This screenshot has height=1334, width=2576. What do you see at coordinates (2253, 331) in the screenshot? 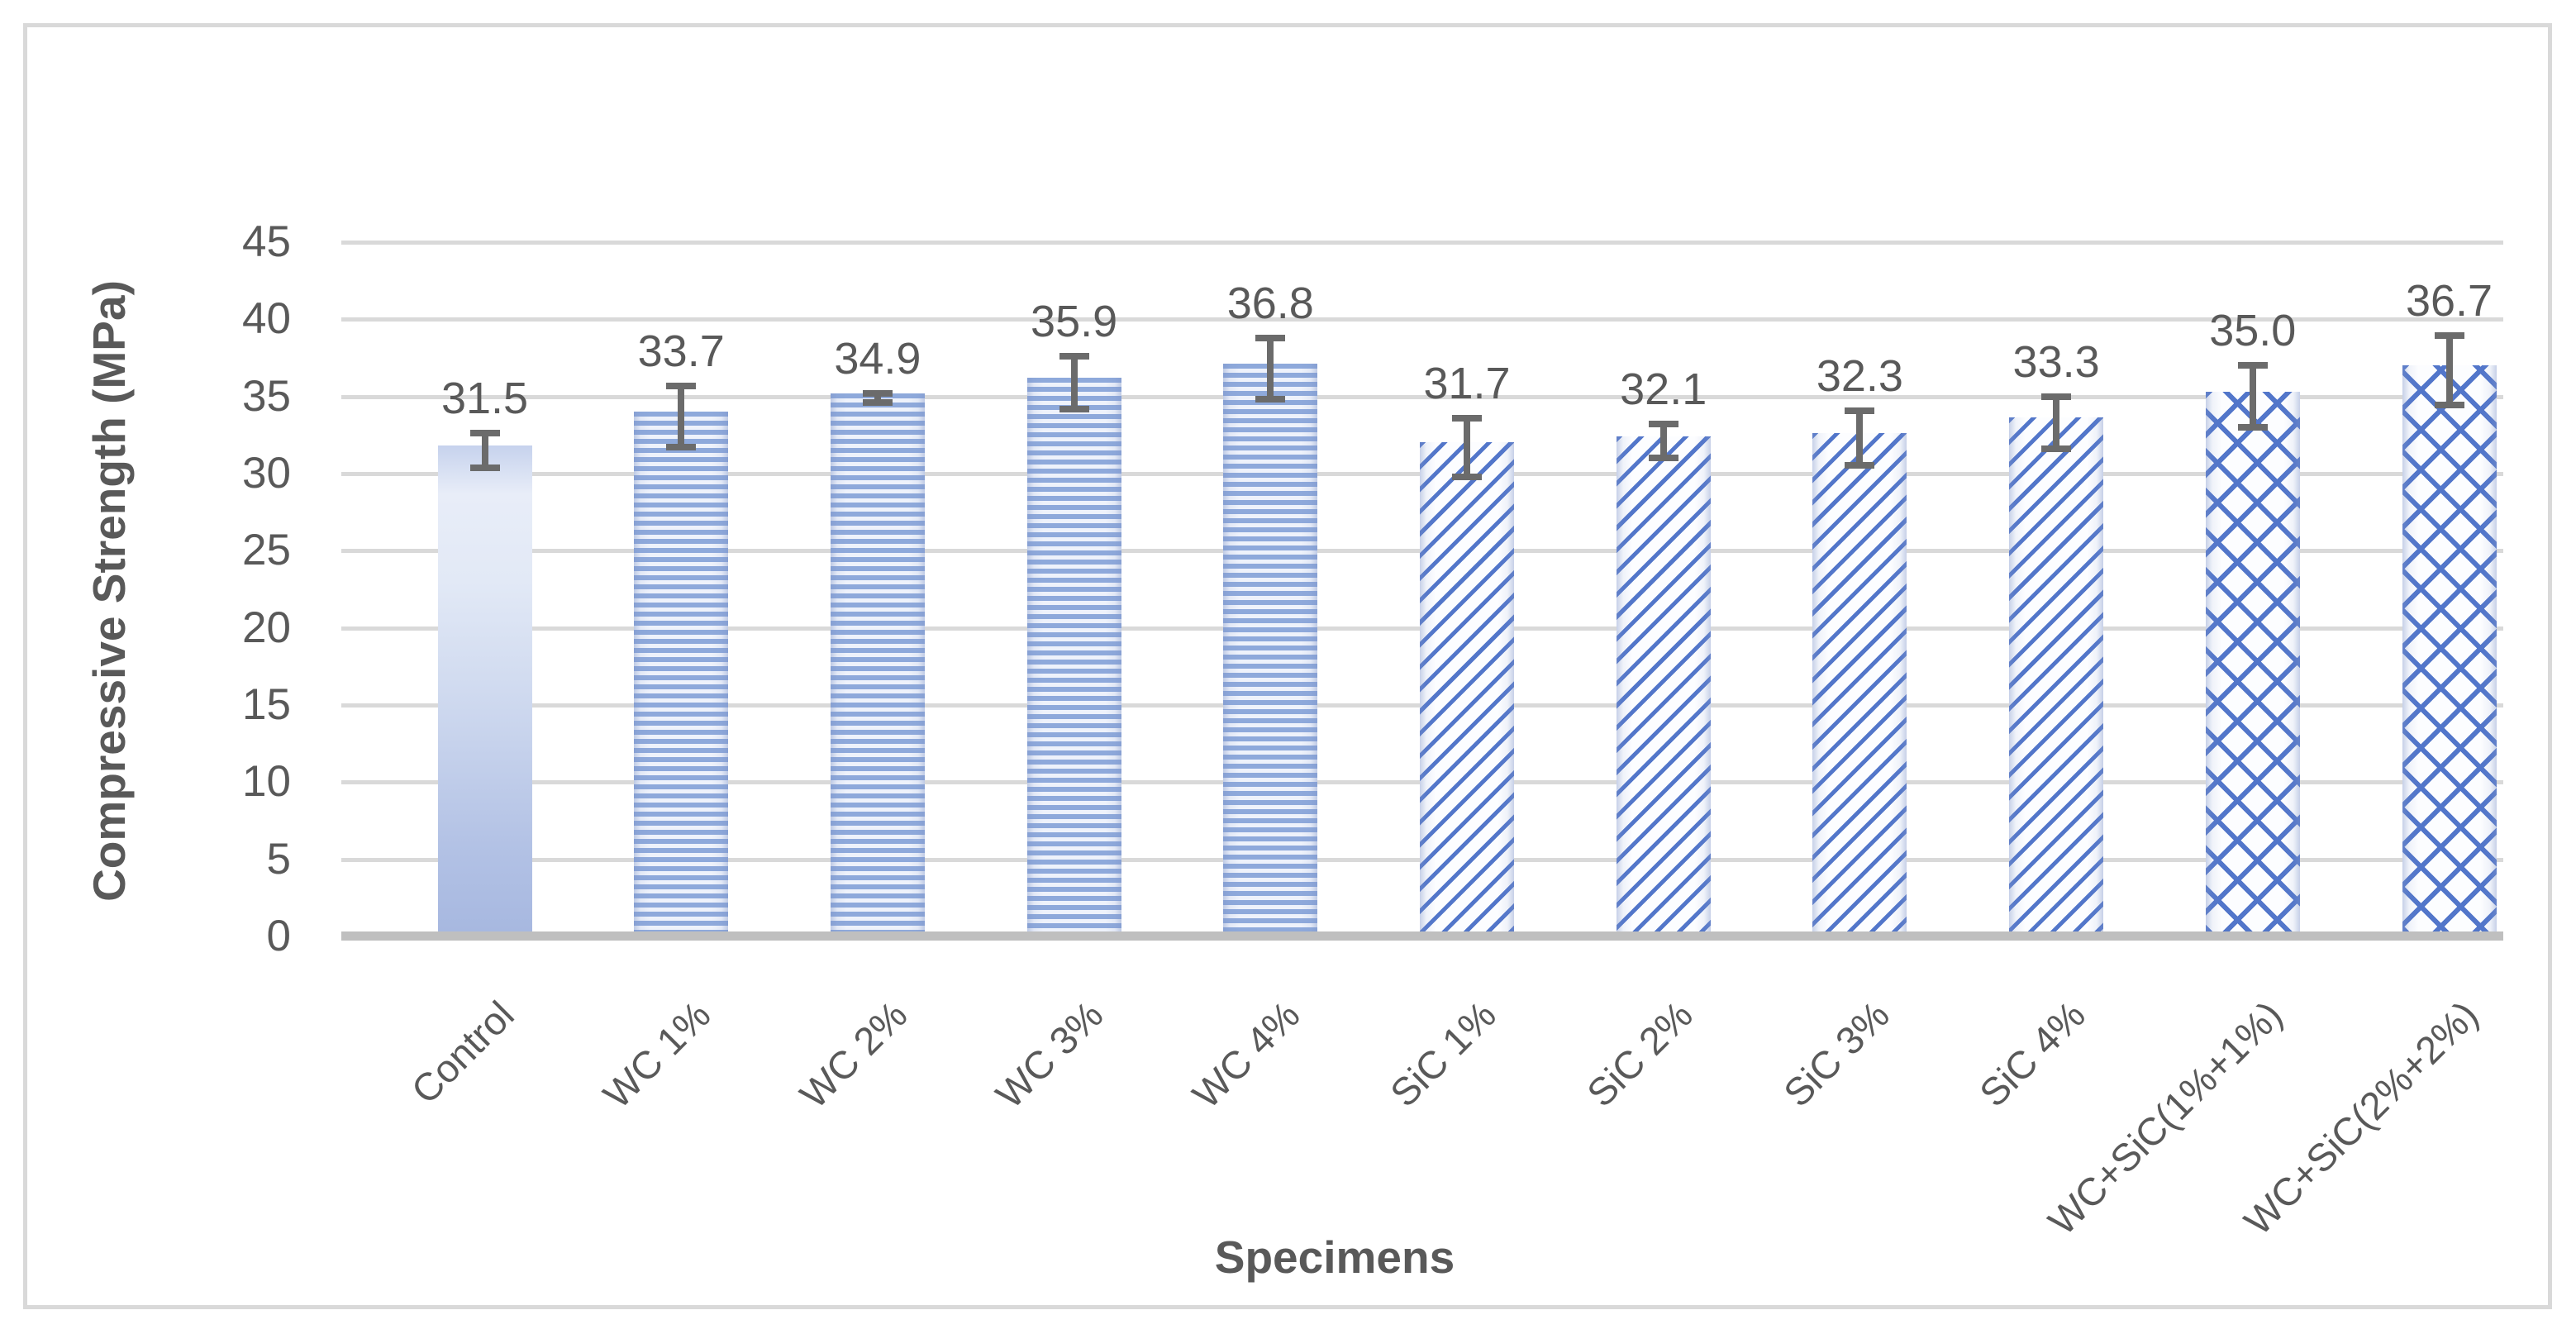
I see `bar-value-label: 35.0` at bounding box center [2253, 331].